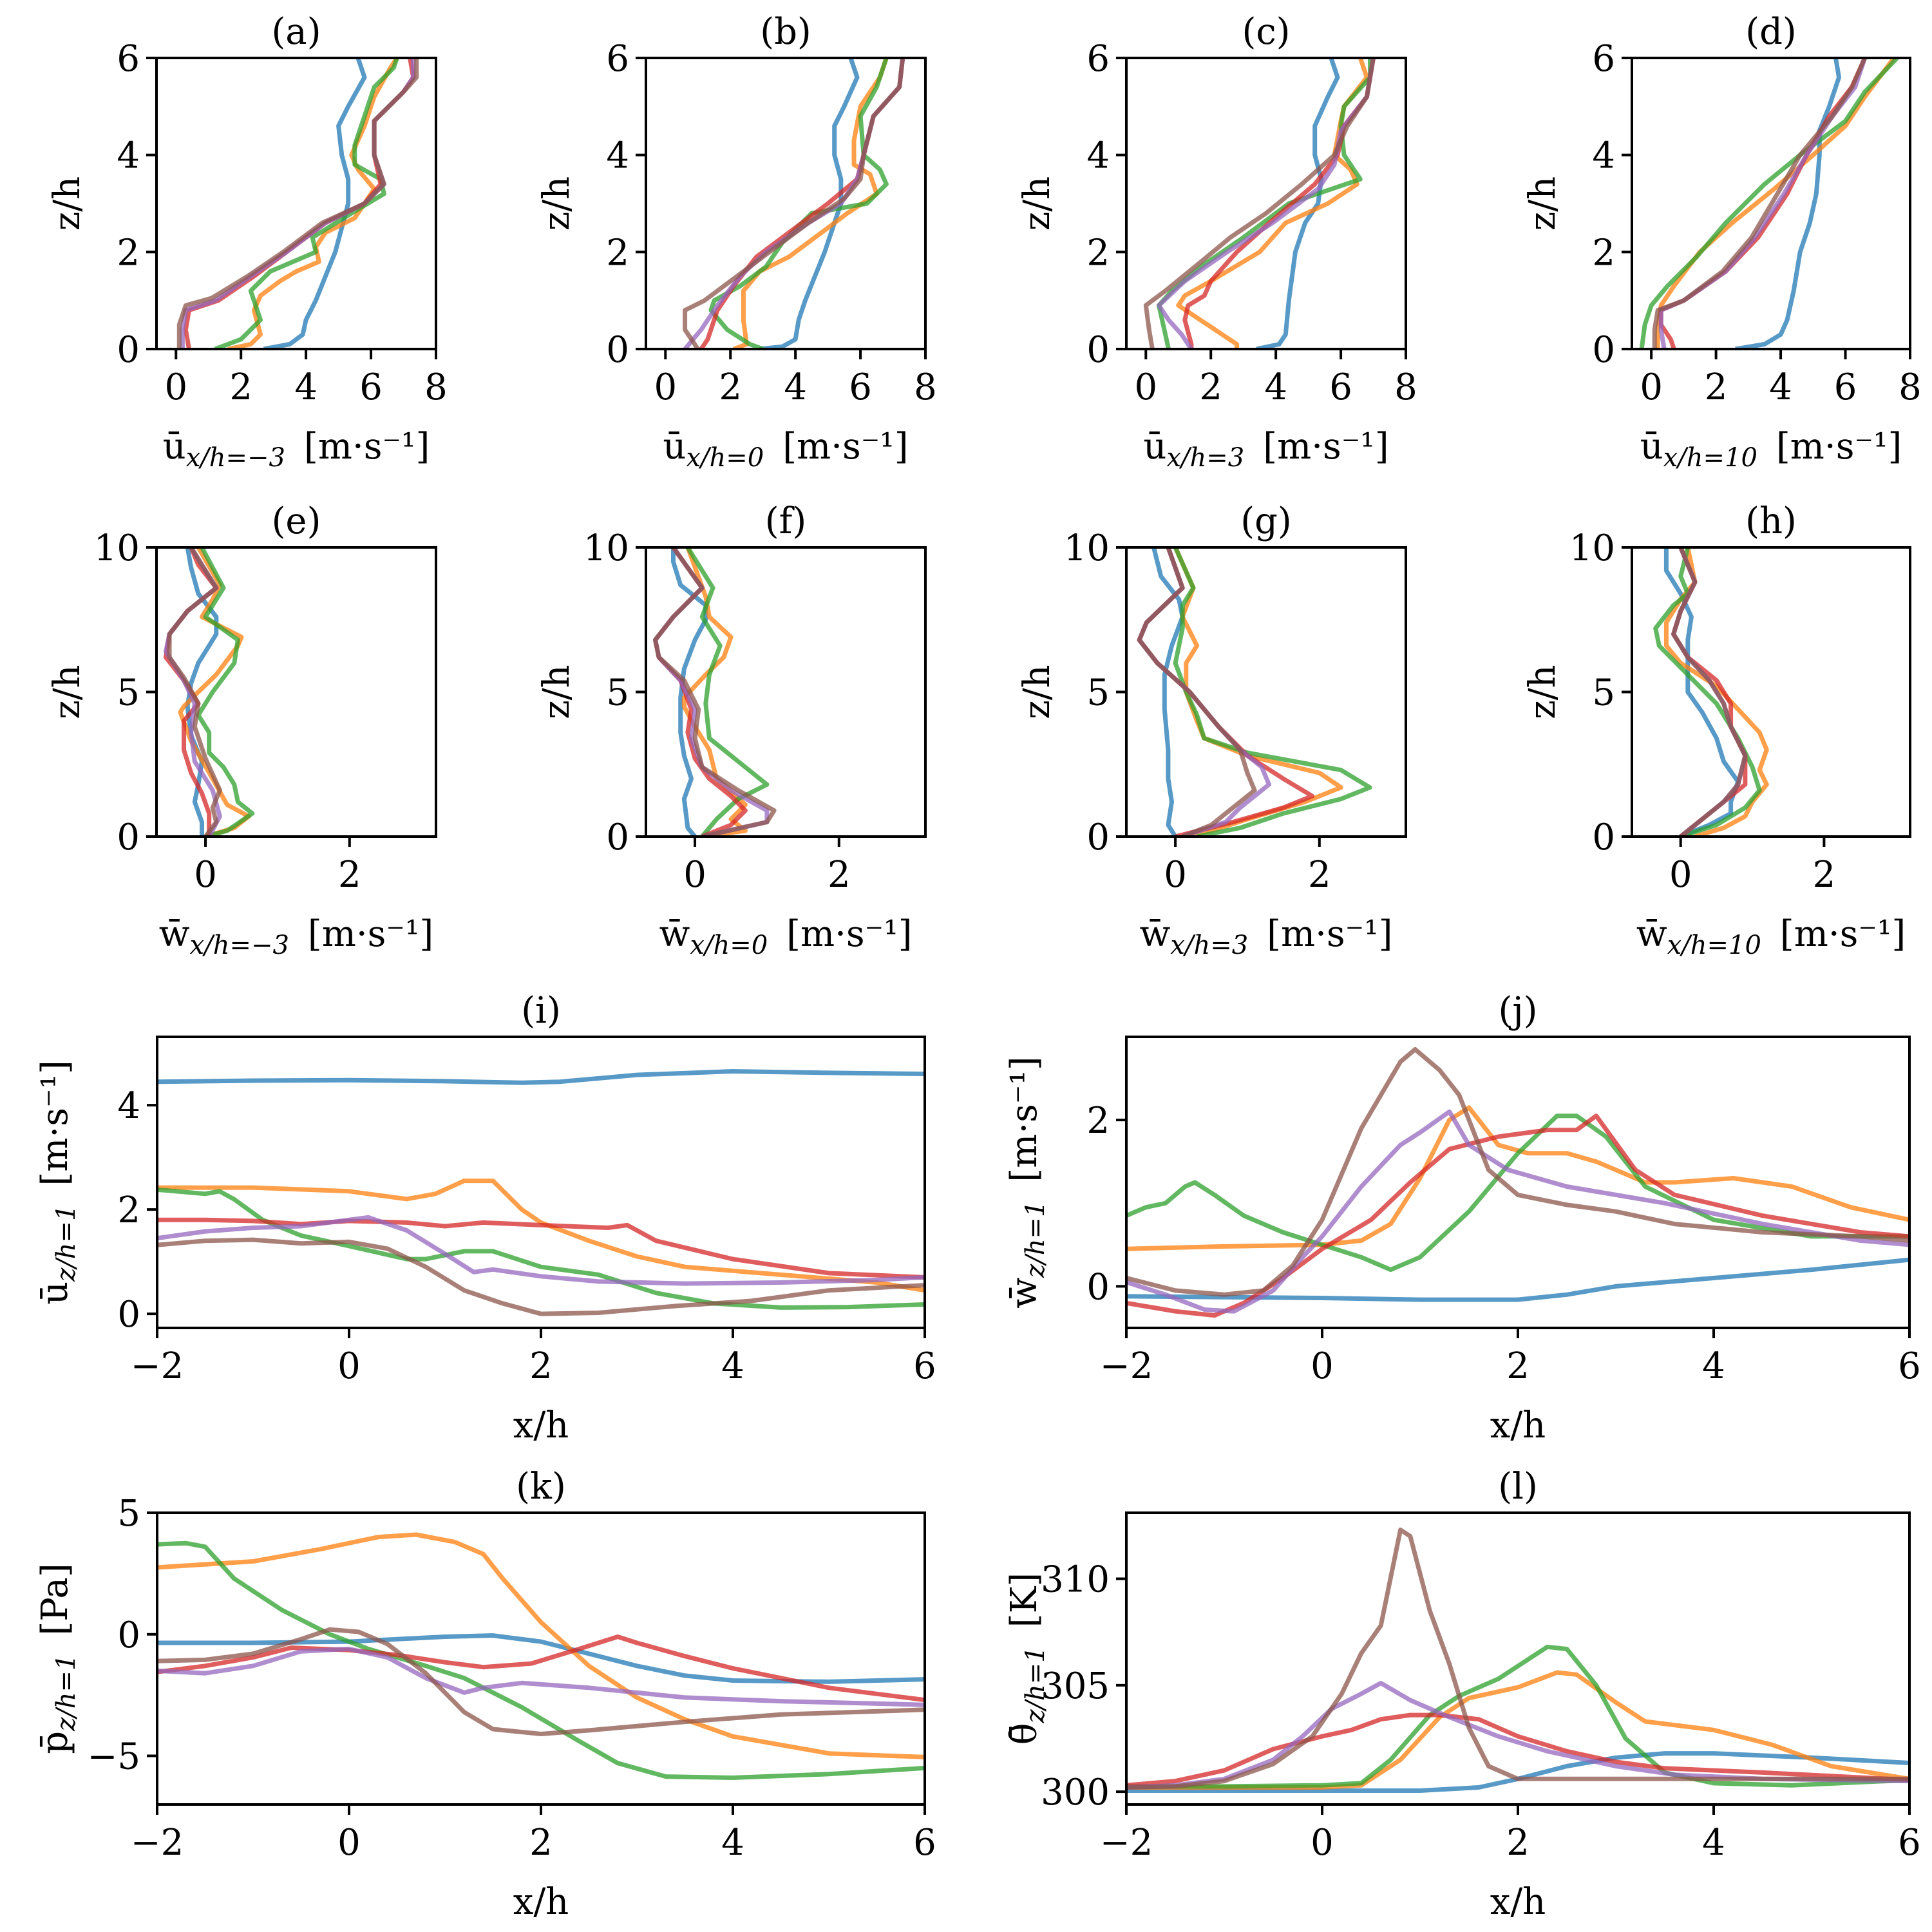 The width and height of the screenshot is (1932, 1932). What do you see at coordinates (296, 32) in the screenshot?
I see `panel-title: (a)` at bounding box center [296, 32].